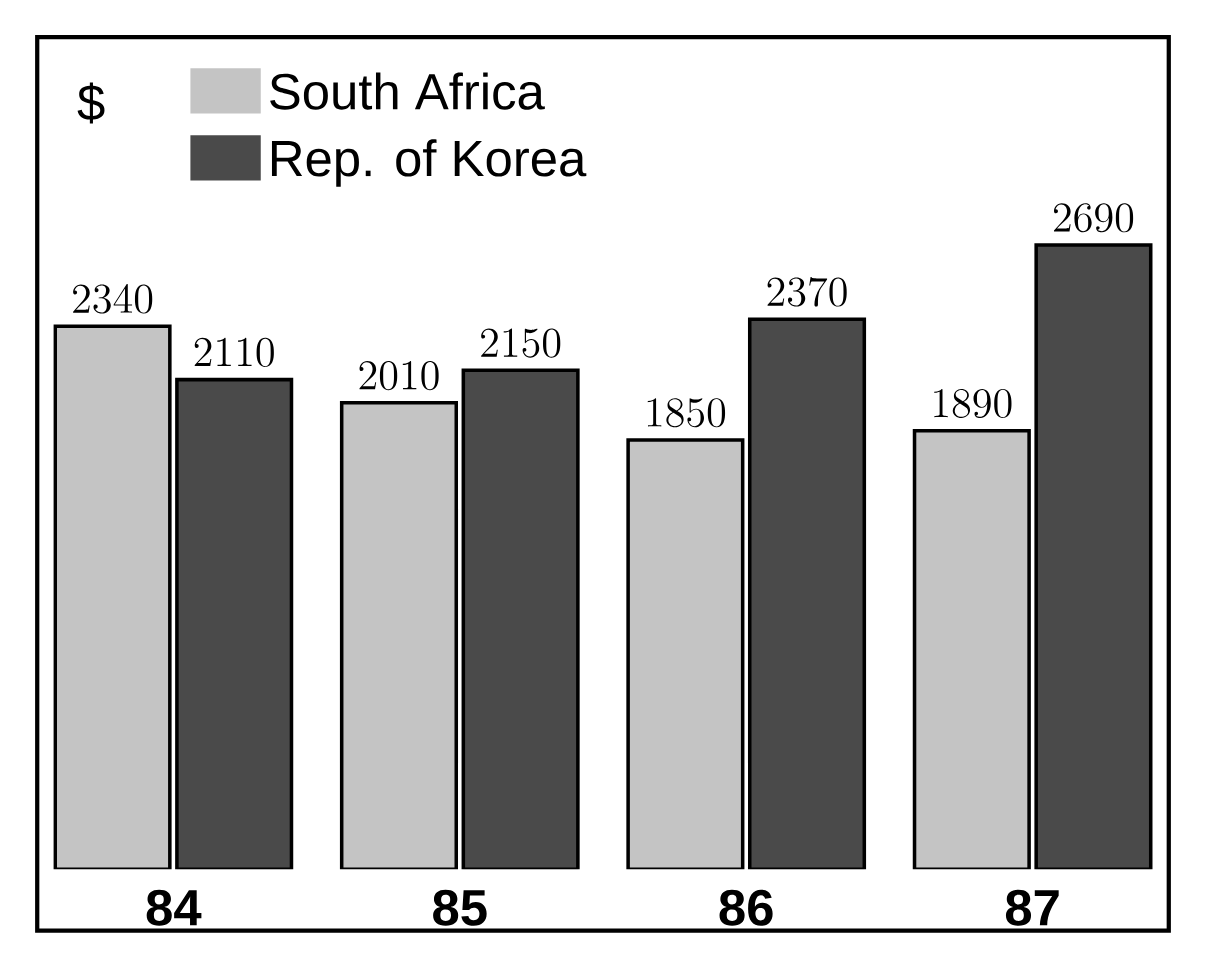 The height and width of the screenshot is (968, 1206). What do you see at coordinates (807, 292) in the screenshot?
I see `data-label: 2370` at bounding box center [807, 292].